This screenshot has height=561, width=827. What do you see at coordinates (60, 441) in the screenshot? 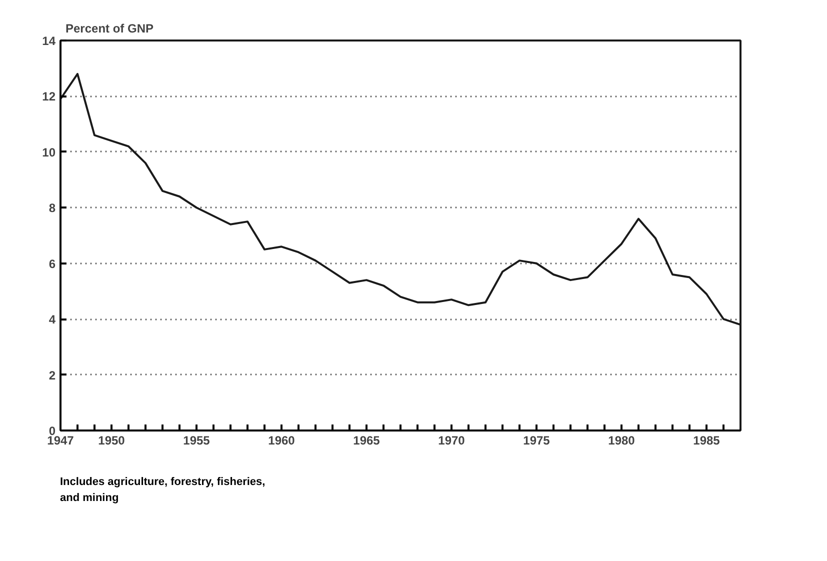
I see `x-tick-label: 1947` at bounding box center [60, 441].